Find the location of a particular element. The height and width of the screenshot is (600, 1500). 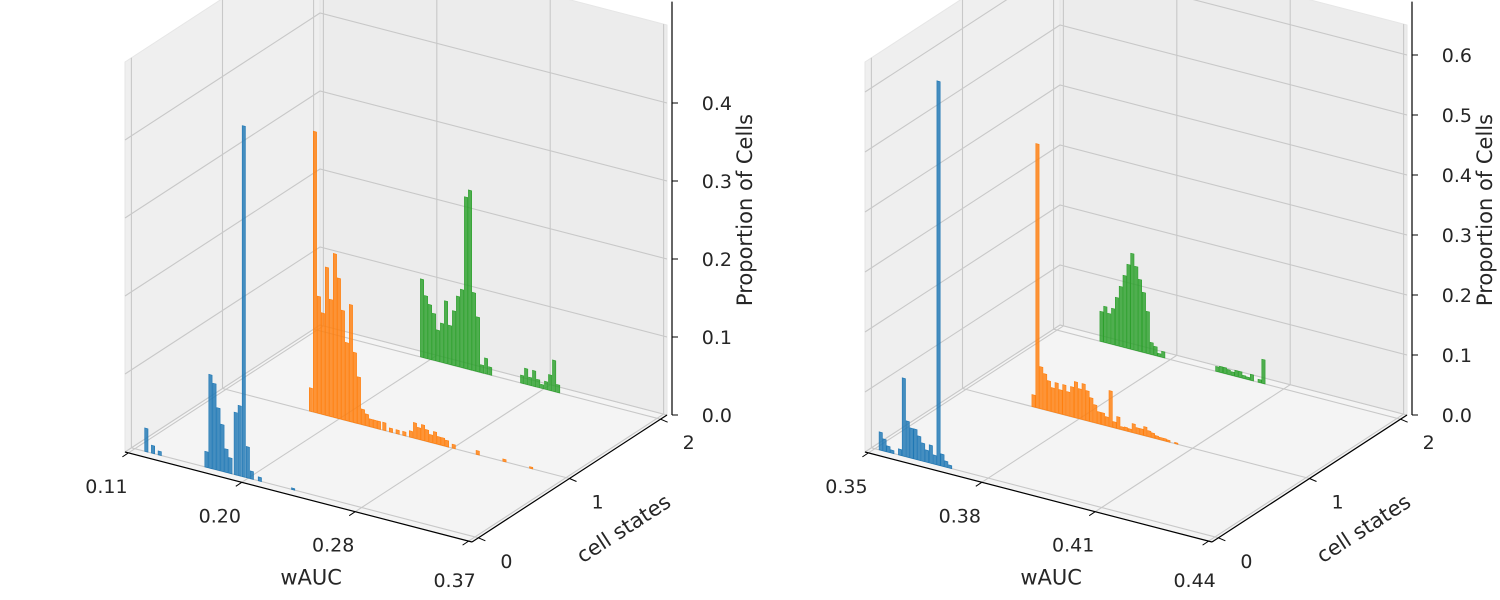

z-tick-label: 0.2 is located at coordinates (1457, 296).